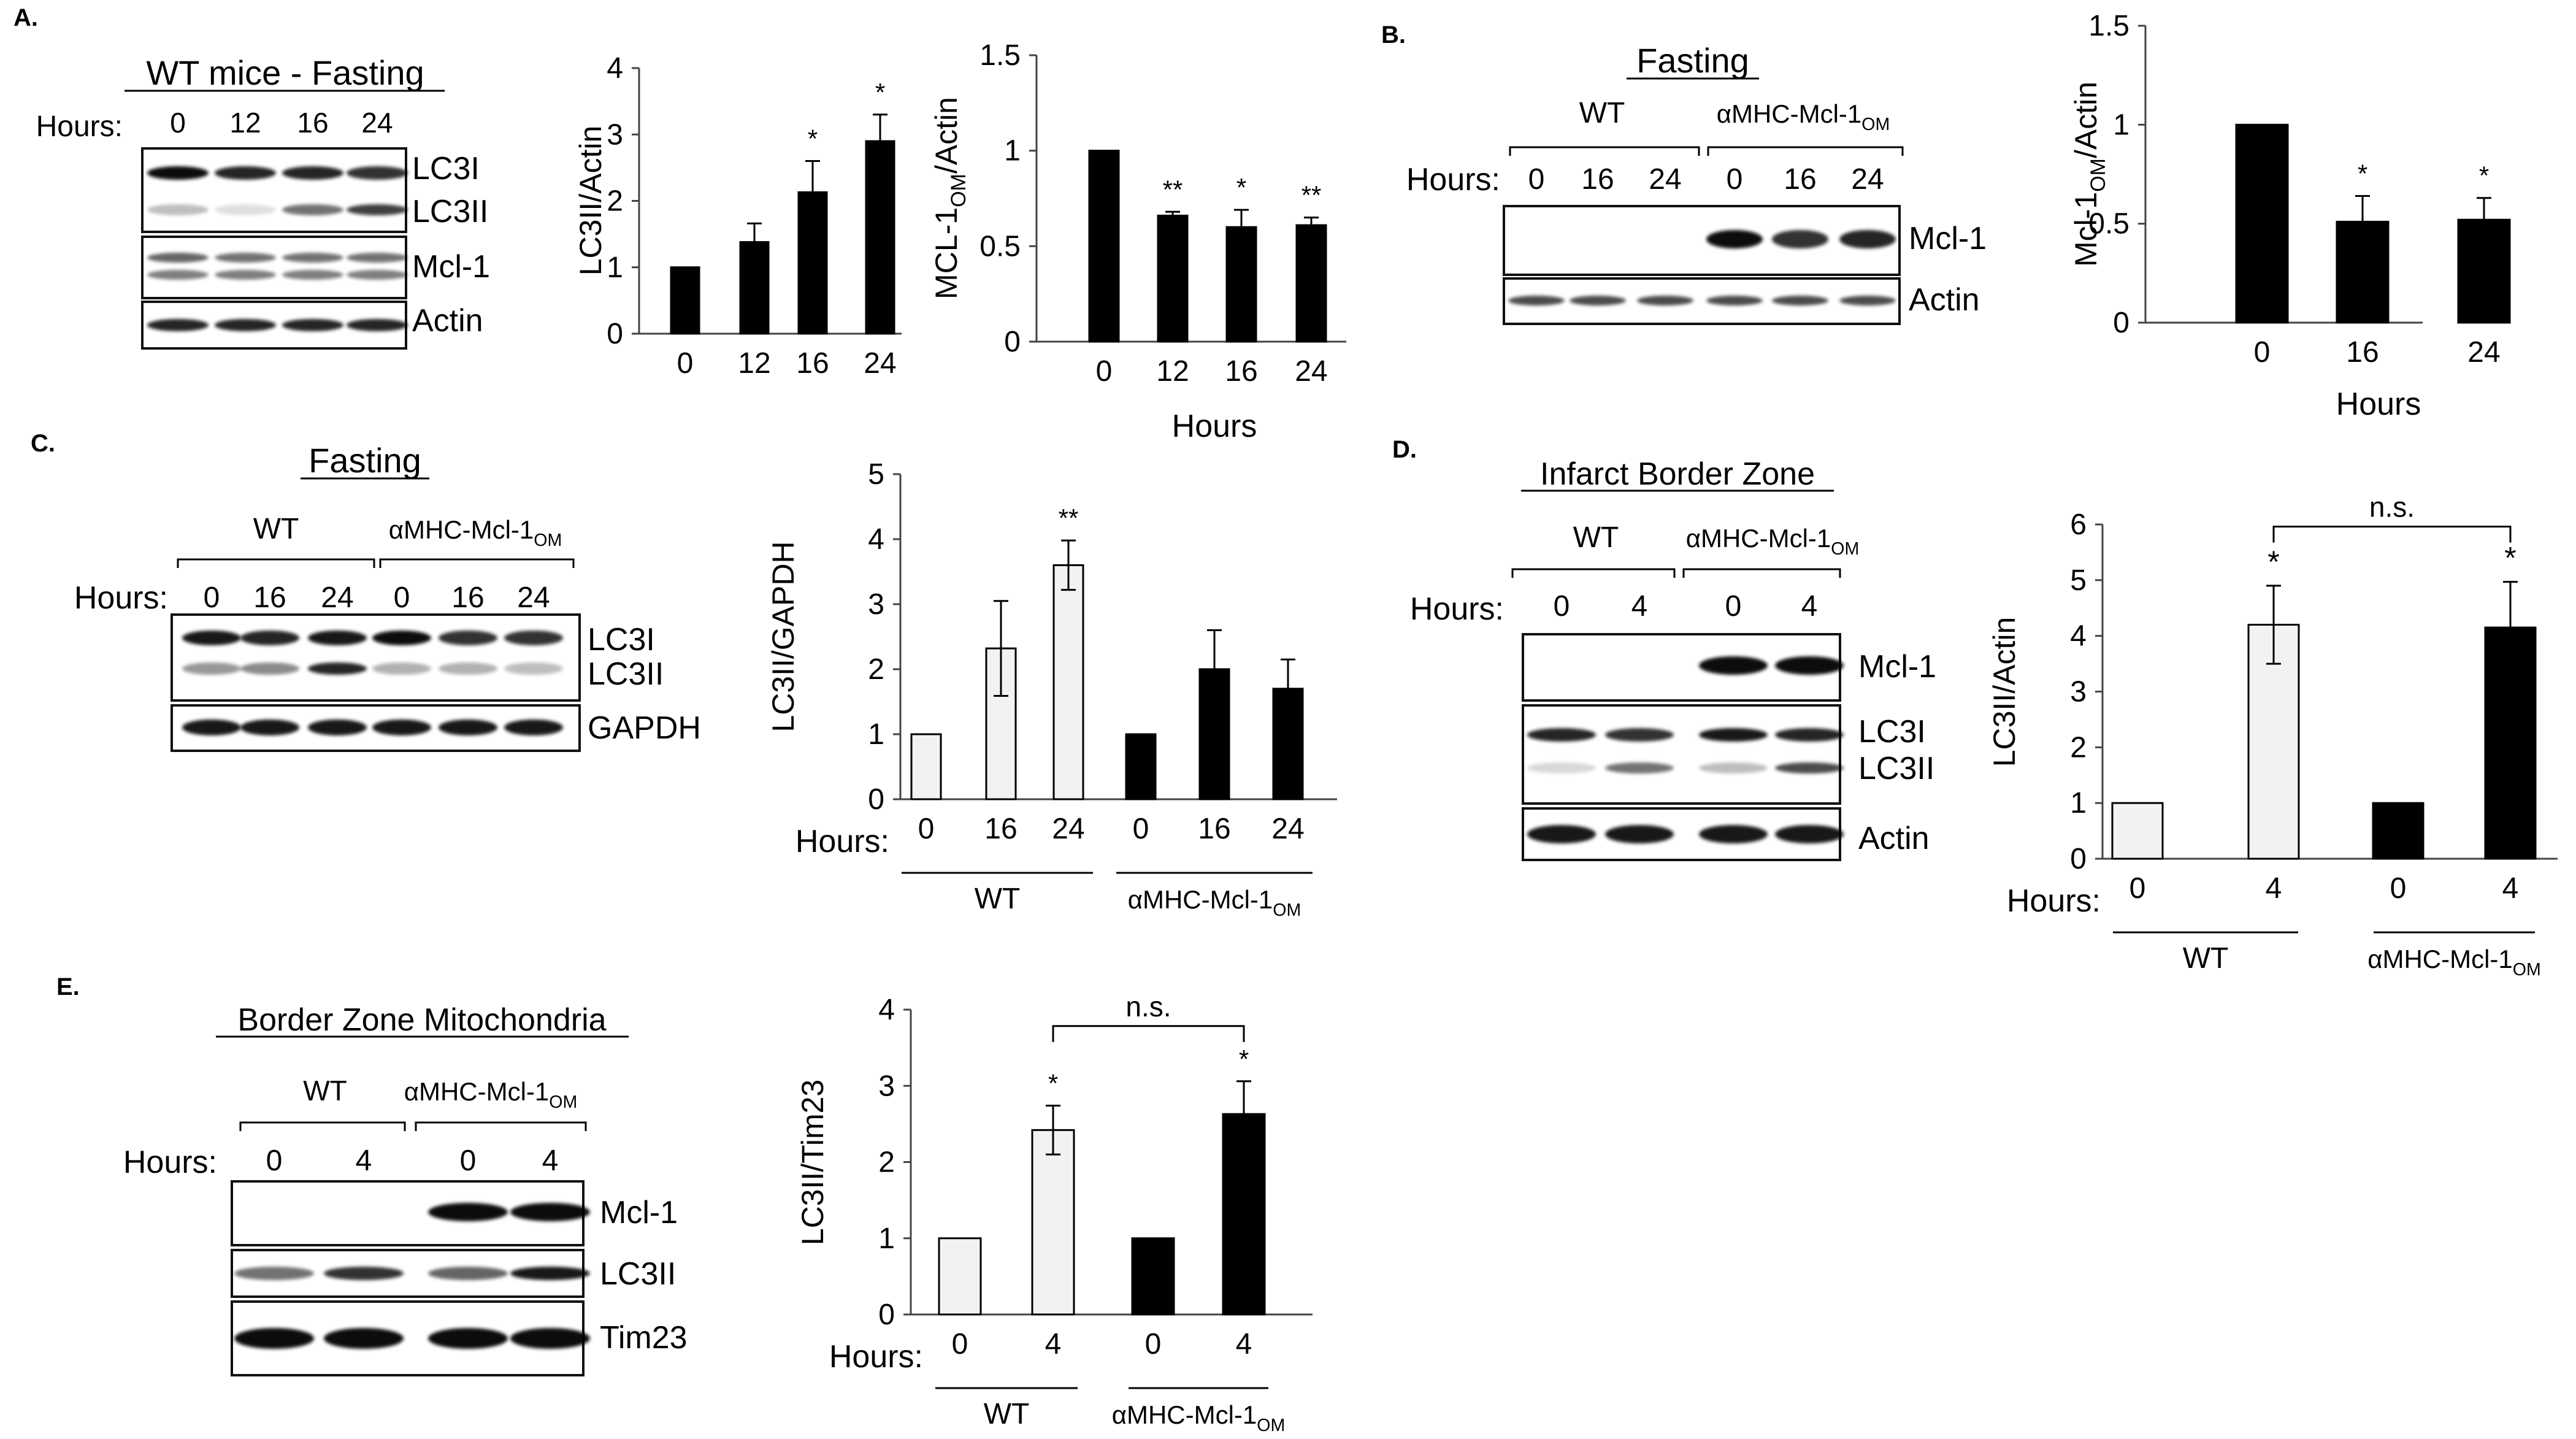 The image size is (2576, 1439). Describe the element at coordinates (1000, 247) in the screenshot. I see `y-tick-label: 0.5` at that location.